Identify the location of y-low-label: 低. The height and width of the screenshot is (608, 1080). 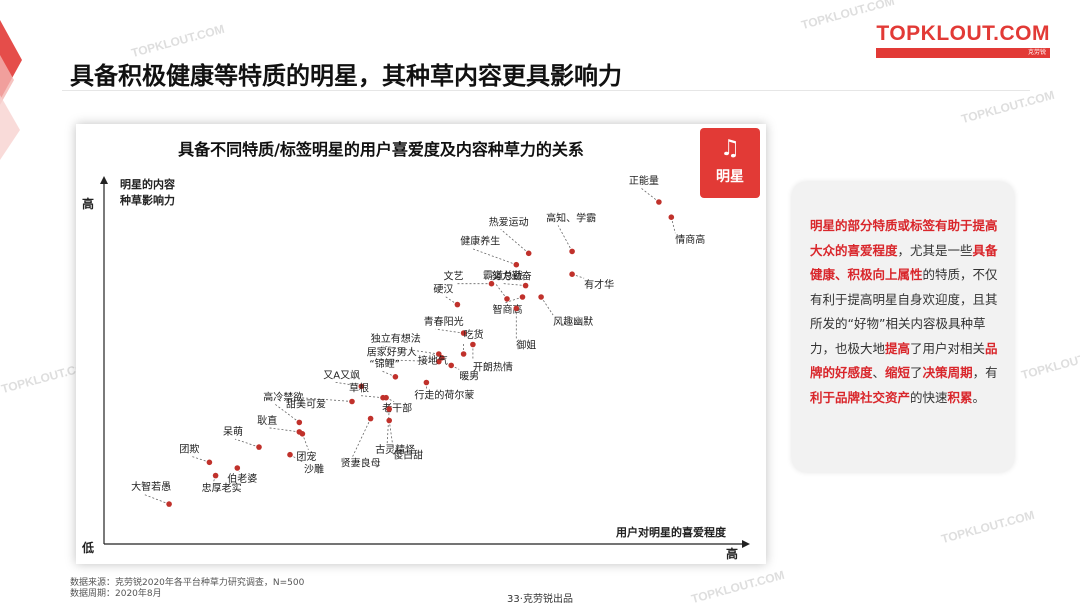
(87, 547).